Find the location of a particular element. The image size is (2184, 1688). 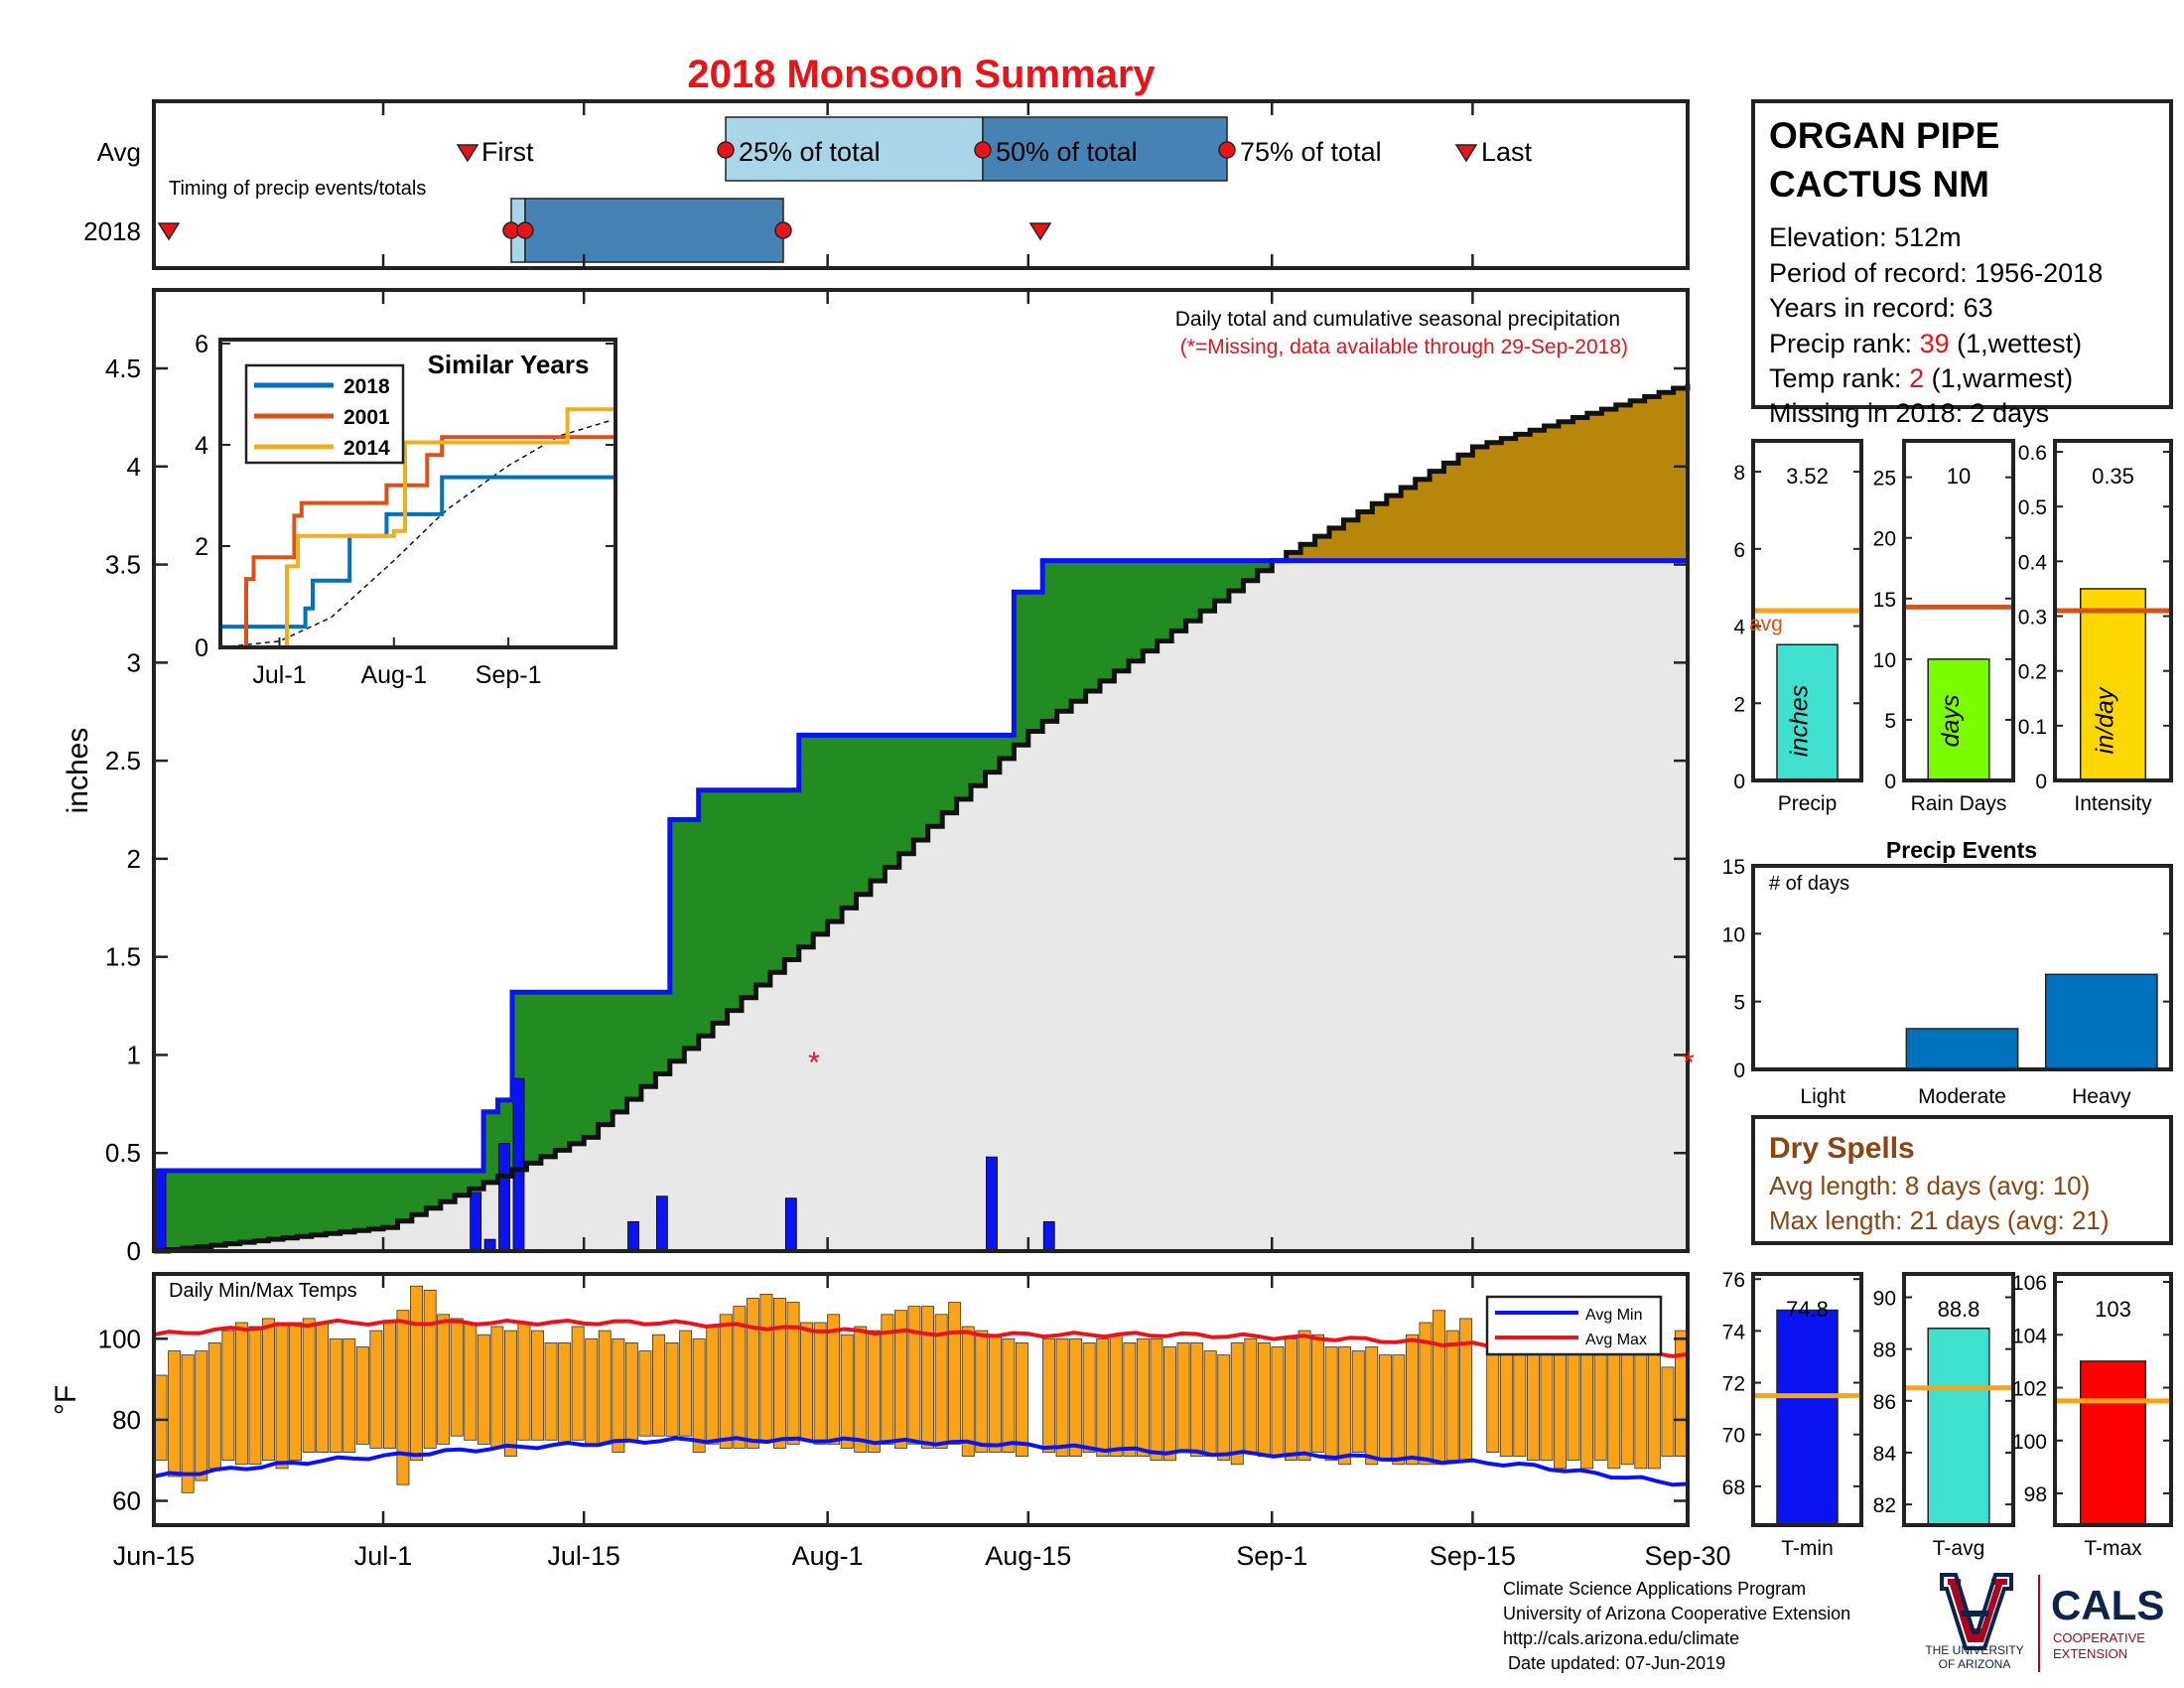

temp-legend is located at coordinates (1574, 1325).